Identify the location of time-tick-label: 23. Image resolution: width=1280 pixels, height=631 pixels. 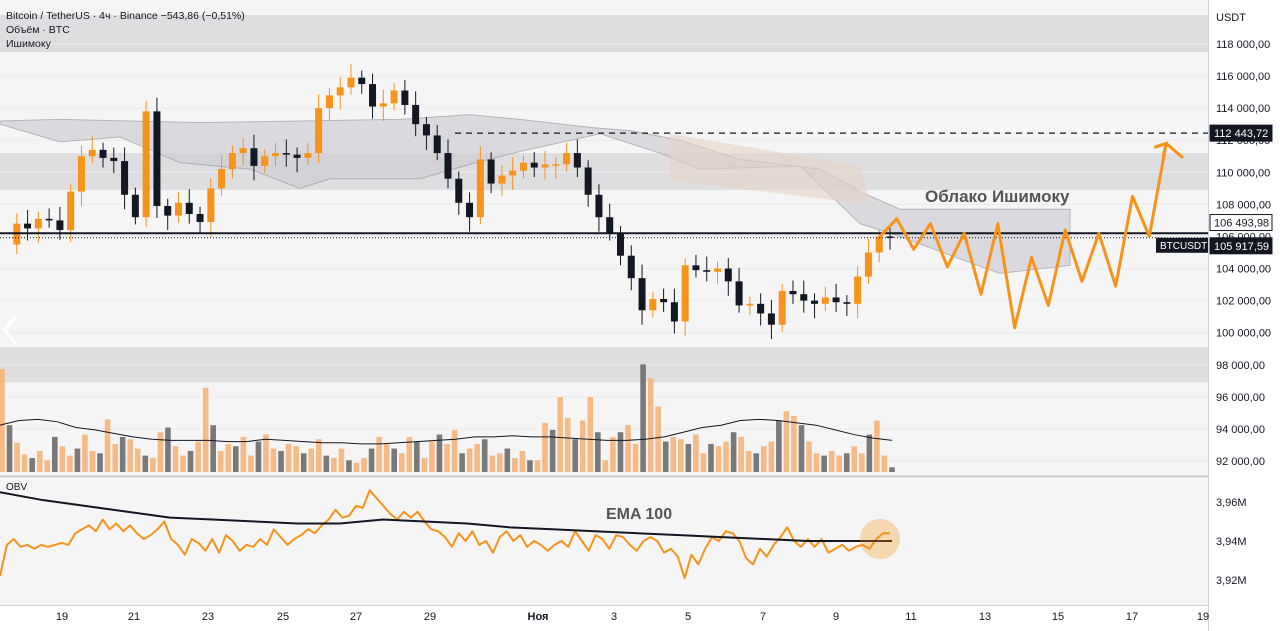
(208, 617).